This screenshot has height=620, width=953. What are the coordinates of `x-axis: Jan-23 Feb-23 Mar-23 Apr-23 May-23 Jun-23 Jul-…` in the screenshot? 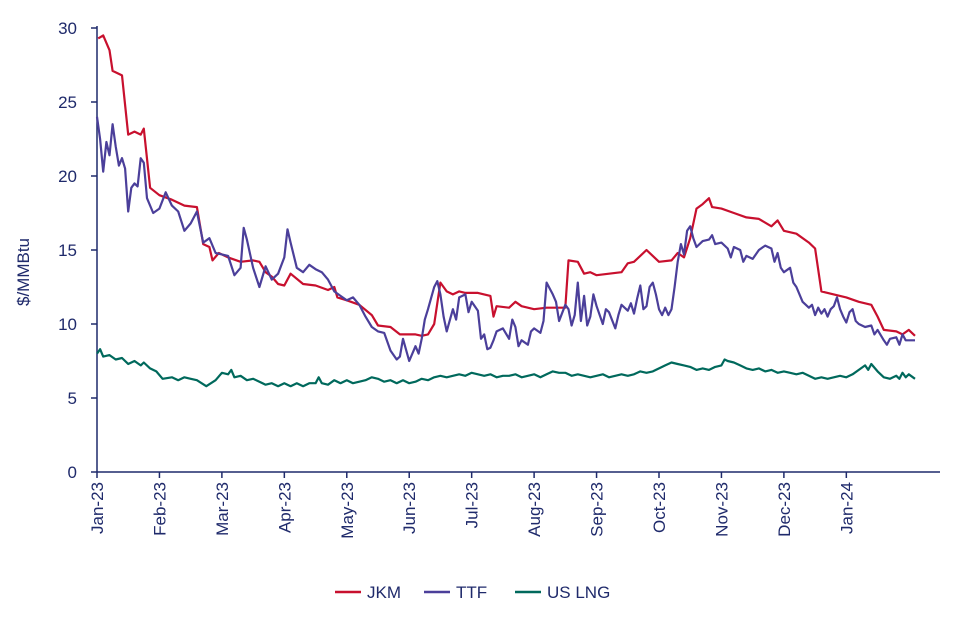 It's located at (514, 505).